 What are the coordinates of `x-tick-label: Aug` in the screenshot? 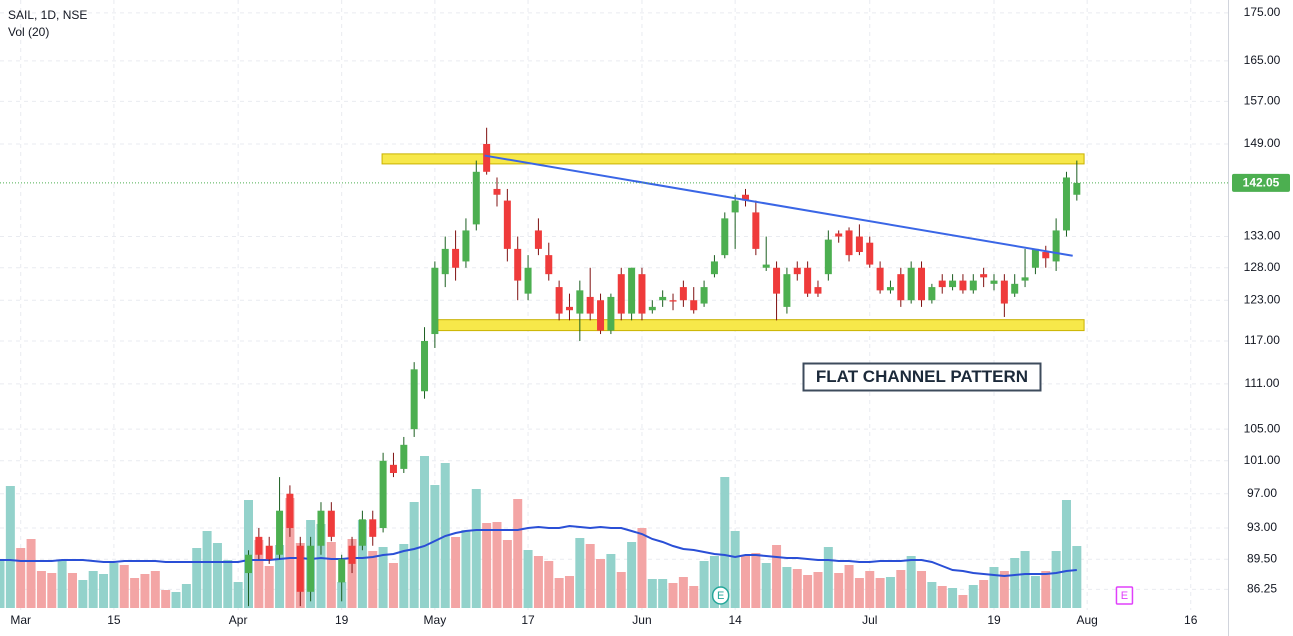 It's located at (1087, 620).